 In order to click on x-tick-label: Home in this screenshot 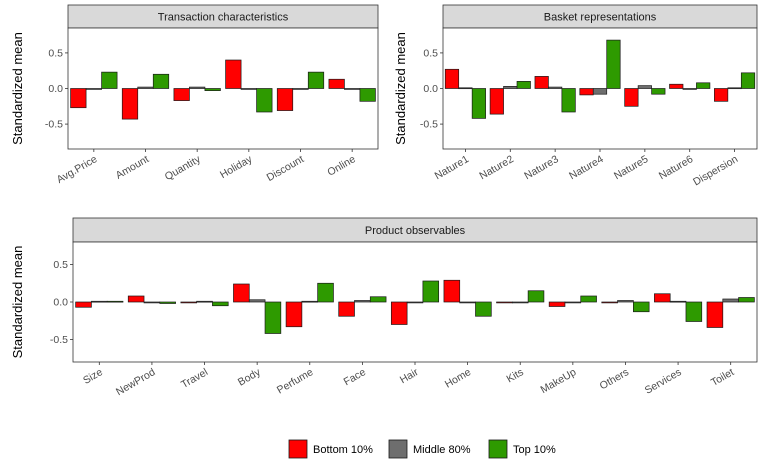, I will do `click(458, 378)`.